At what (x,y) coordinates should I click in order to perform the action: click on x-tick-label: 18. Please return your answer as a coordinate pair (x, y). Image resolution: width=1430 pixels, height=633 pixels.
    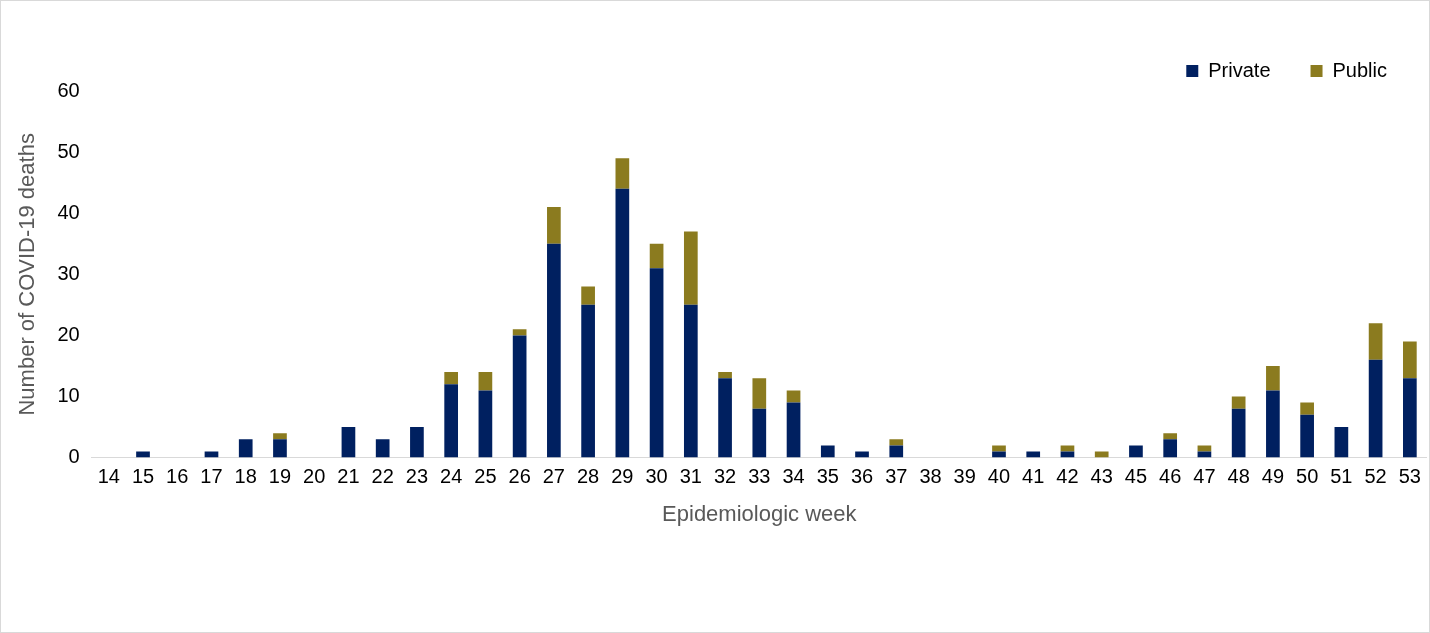
    Looking at the image, I should click on (245, 476).